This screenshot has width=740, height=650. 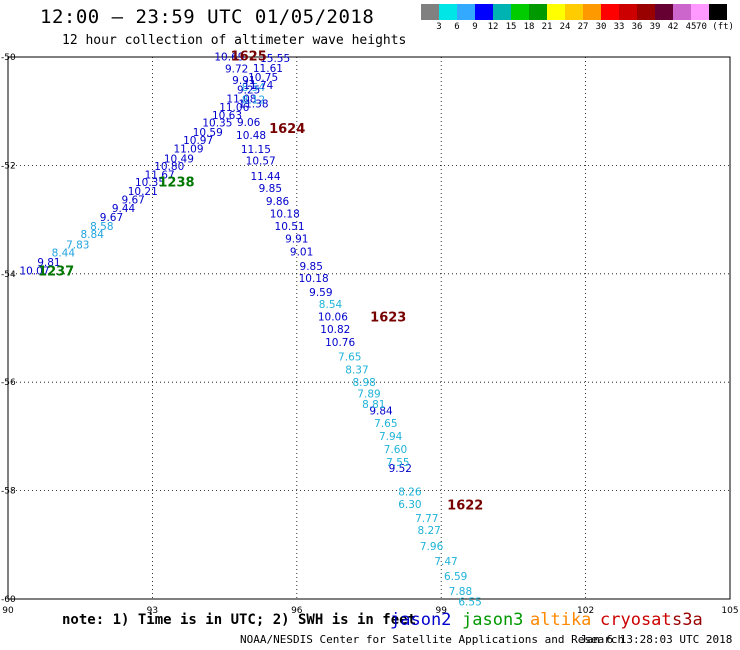 I want to click on data-point-label: 7.89, so click(x=368, y=395).